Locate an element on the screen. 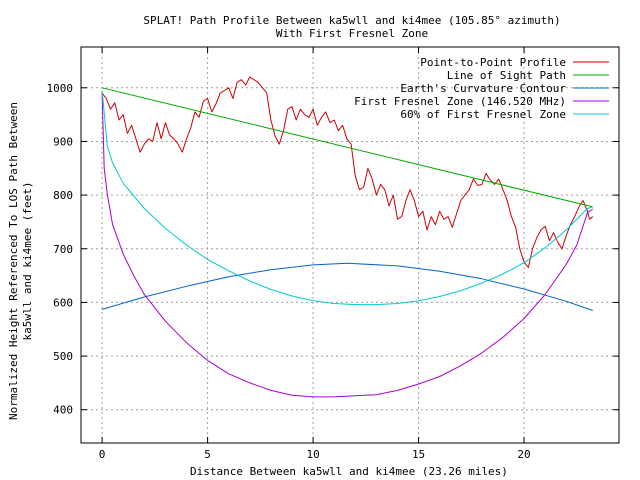  x-tick-label: 0 is located at coordinates (102, 454).